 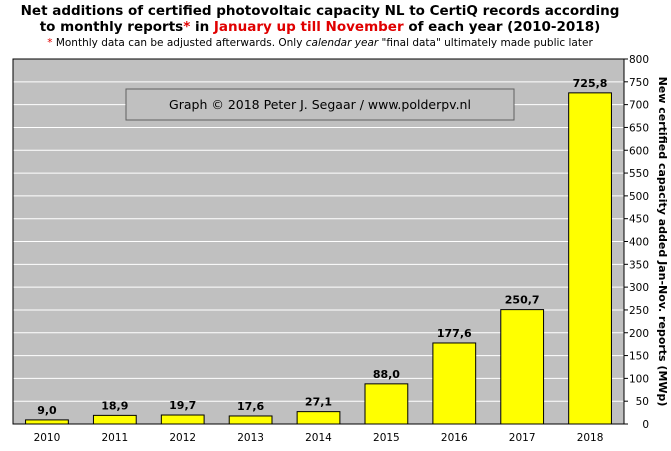 I want to click on bar-value-label: 9,0, so click(x=47, y=410).